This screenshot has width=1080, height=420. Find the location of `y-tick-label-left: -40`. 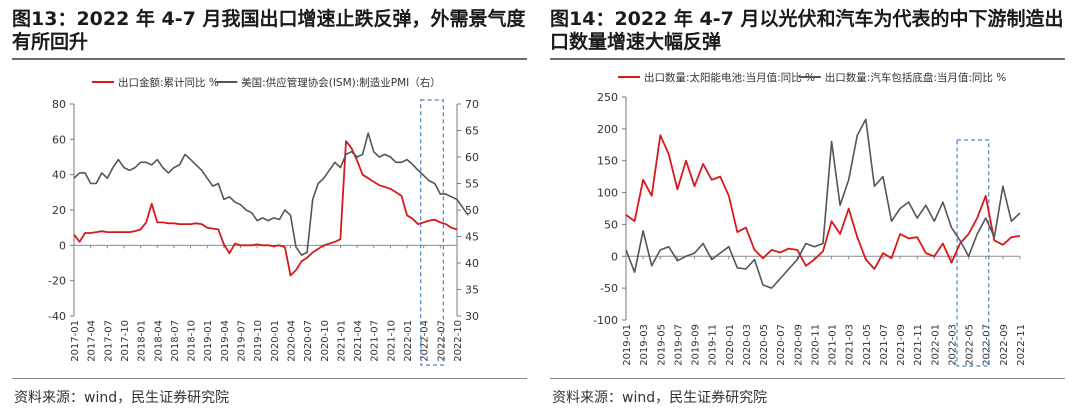

y-tick-label-left: -40 is located at coordinates (57, 316).